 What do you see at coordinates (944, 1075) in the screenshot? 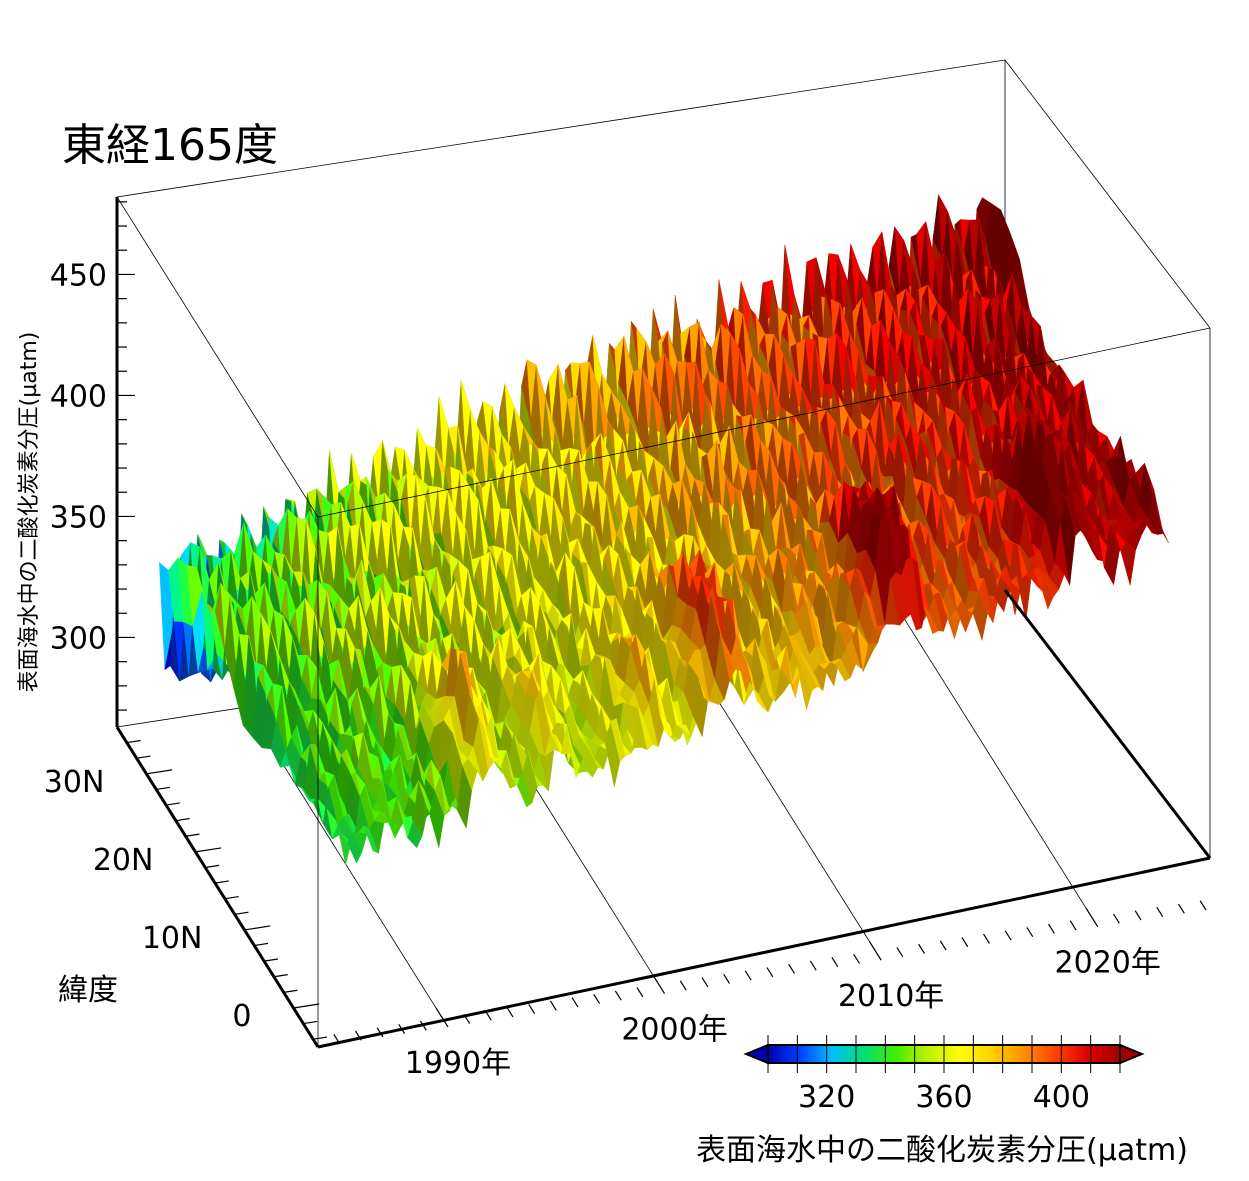
I see `colorbar: 320 360 400` at bounding box center [944, 1075].